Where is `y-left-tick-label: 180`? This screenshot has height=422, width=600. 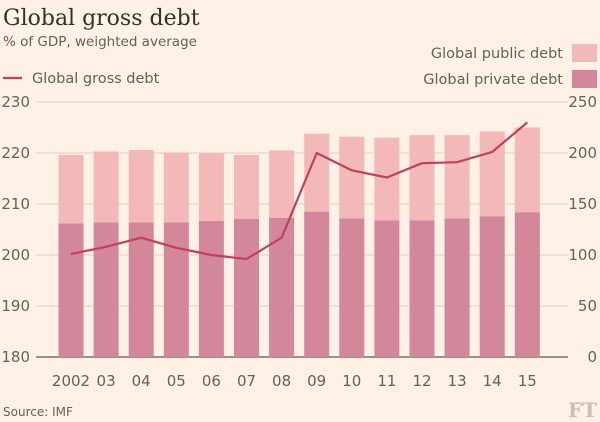 y-left-tick-label: 180 is located at coordinates (15, 357).